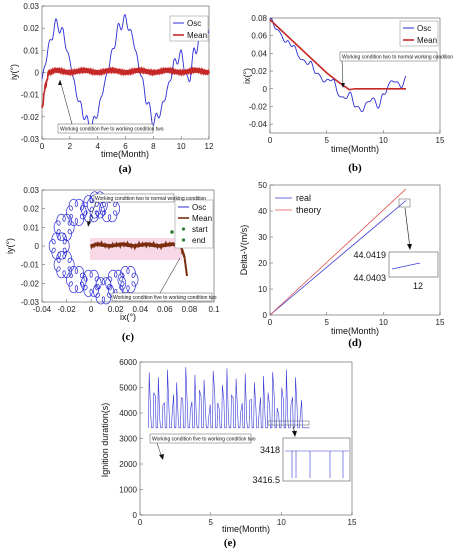 Image resolution: width=463 pixels, height=550 pixels. I want to click on panel-d-series-theory, so click(338, 252).